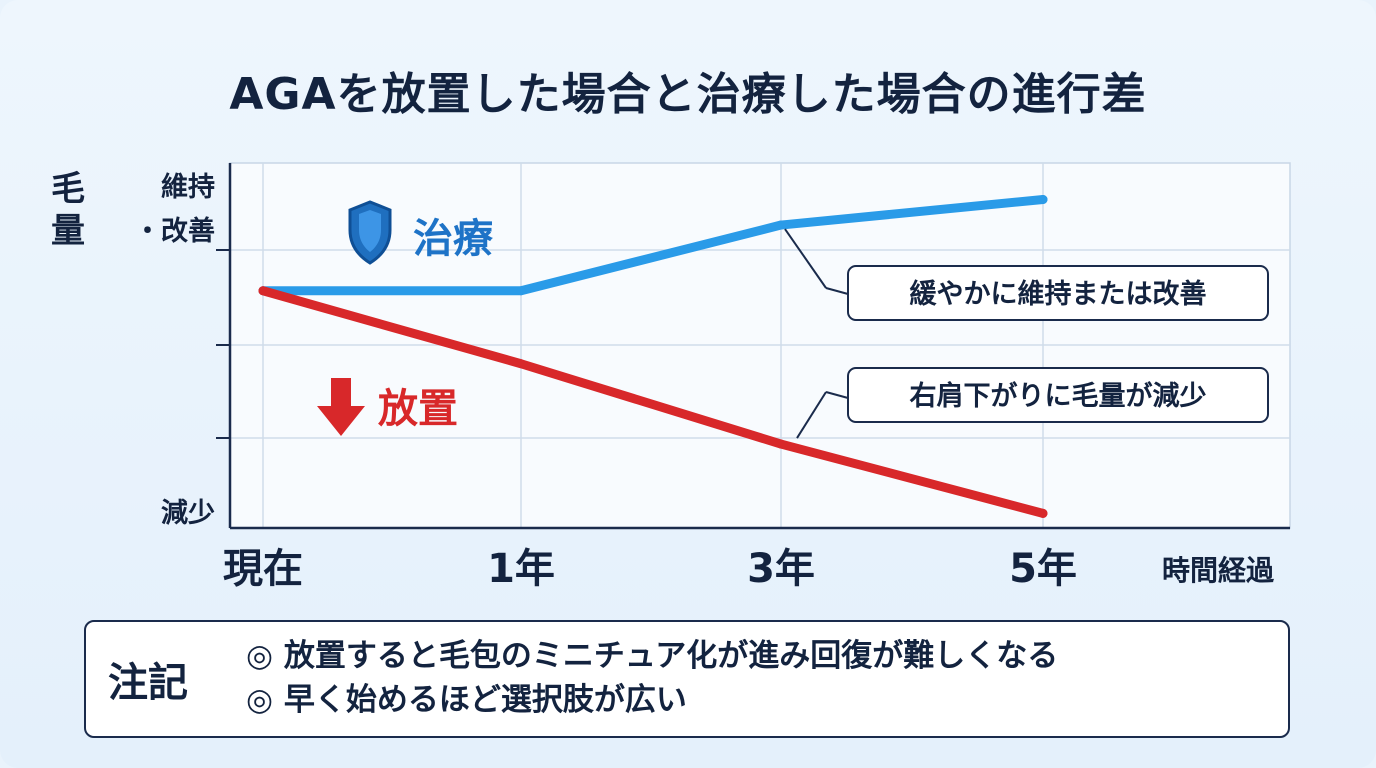 The image size is (1376, 768). What do you see at coordinates (418, 409) in the screenshot?
I see `series-label-untreated: 放置` at bounding box center [418, 409].